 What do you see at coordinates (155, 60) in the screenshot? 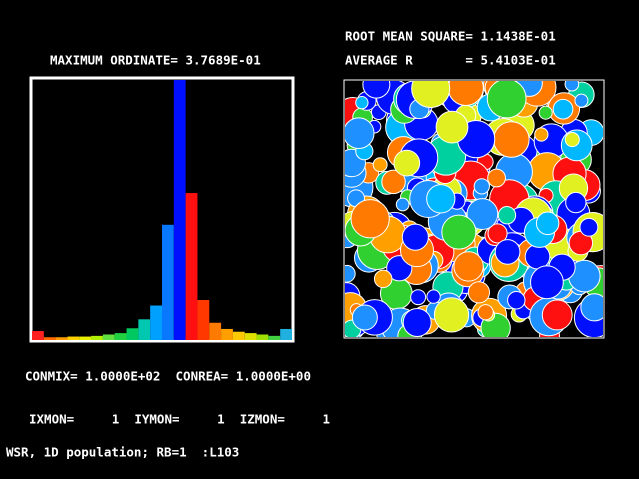
I see `histogram-title: MAXIMUM ORDINATE= 3.7689E-01` at bounding box center [155, 60].